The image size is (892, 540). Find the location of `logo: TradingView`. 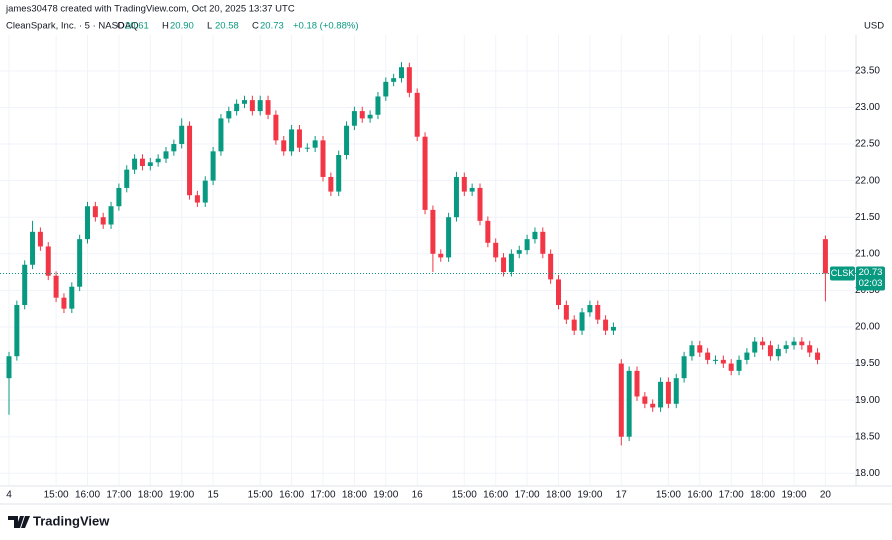

logo: TradingView is located at coordinates (59, 520).